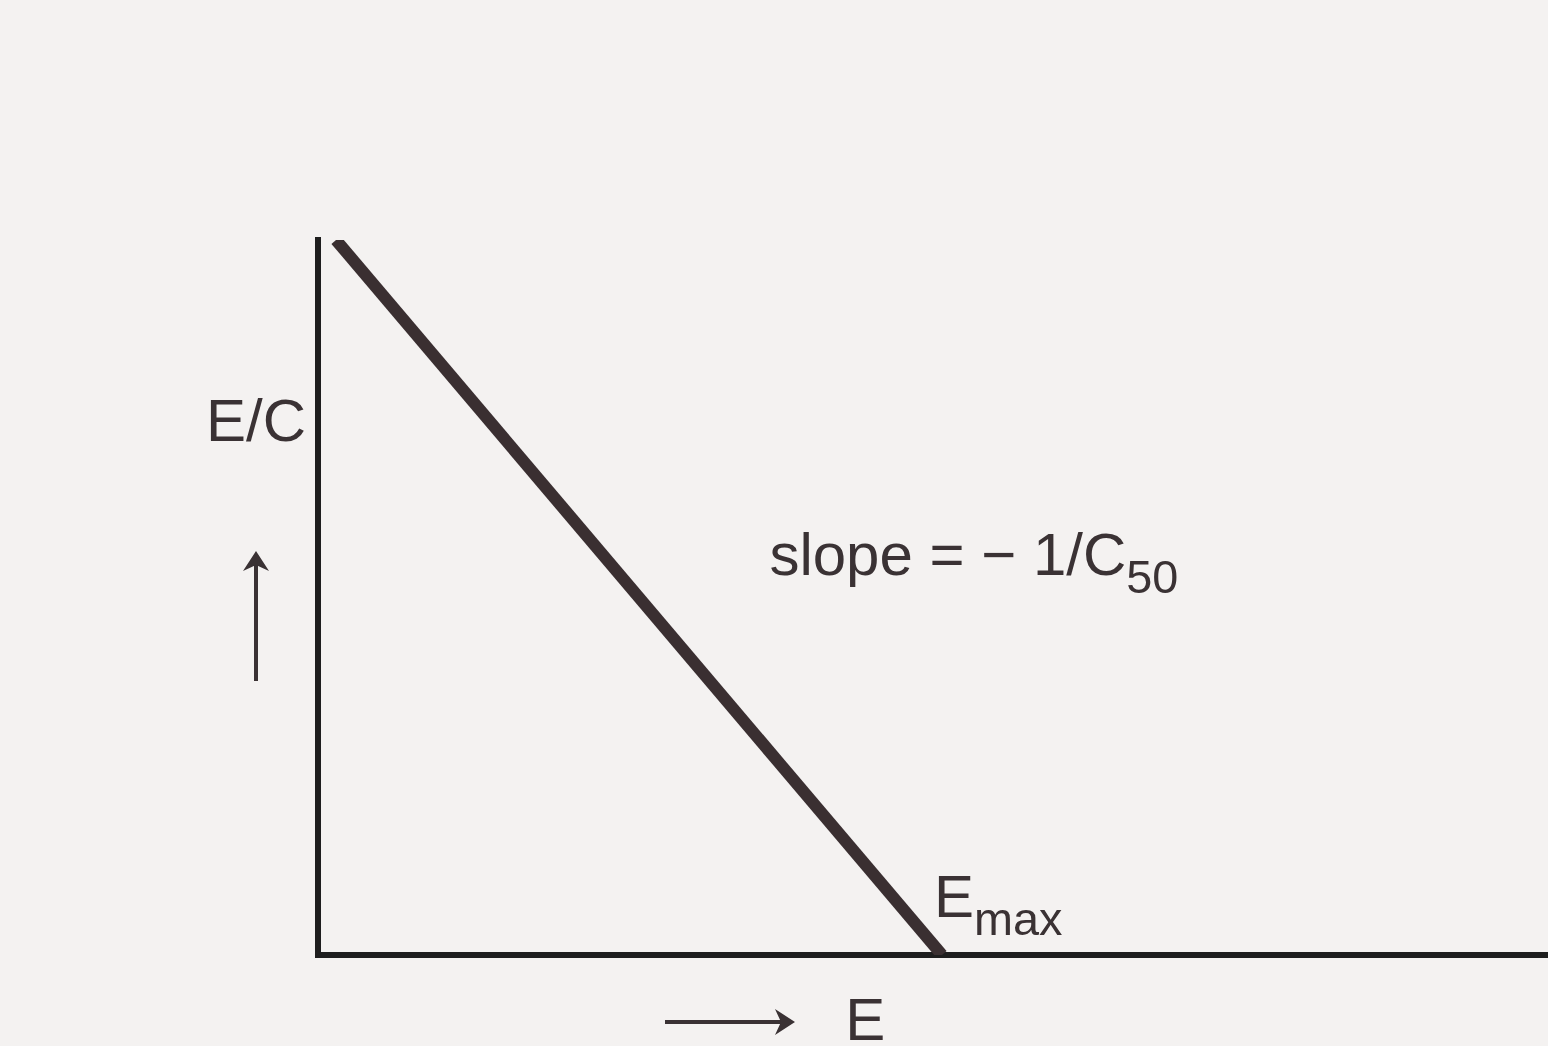  I want to click on x-axis-title: E, so click(865, 1016).